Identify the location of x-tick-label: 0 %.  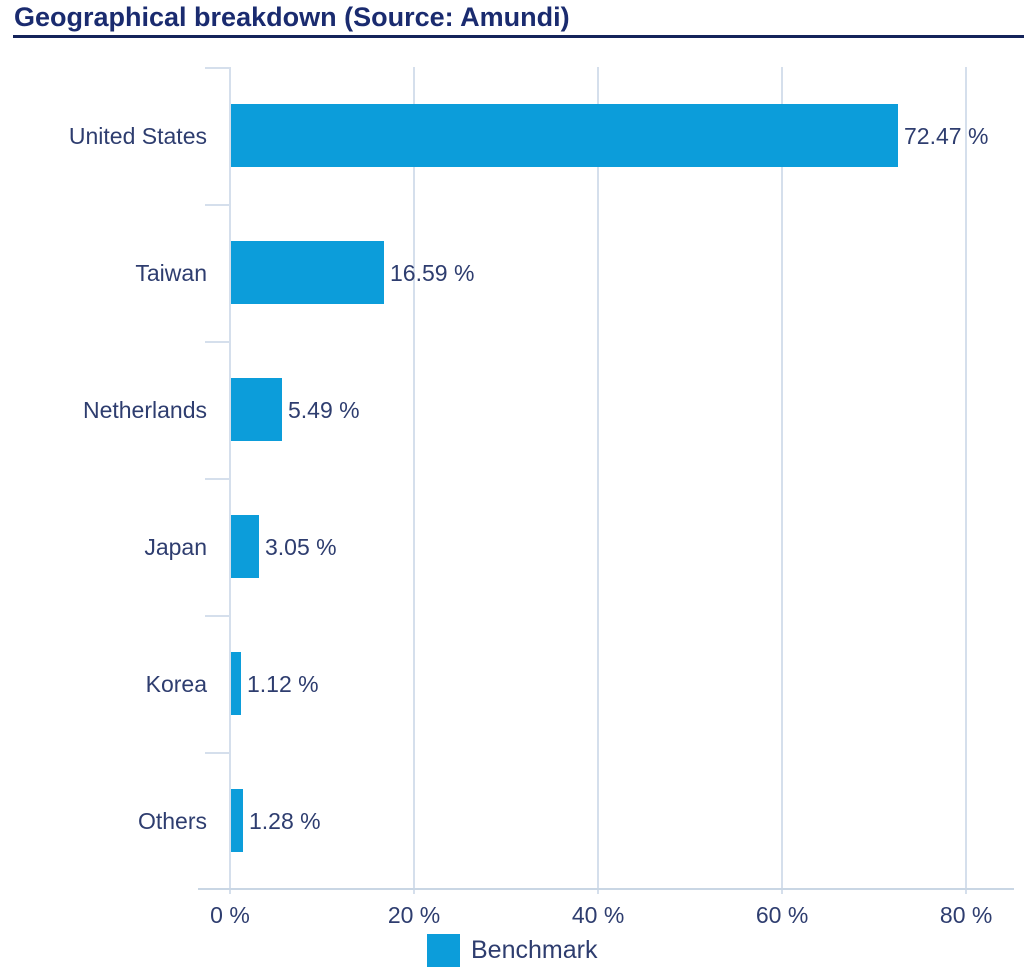
(230, 915).